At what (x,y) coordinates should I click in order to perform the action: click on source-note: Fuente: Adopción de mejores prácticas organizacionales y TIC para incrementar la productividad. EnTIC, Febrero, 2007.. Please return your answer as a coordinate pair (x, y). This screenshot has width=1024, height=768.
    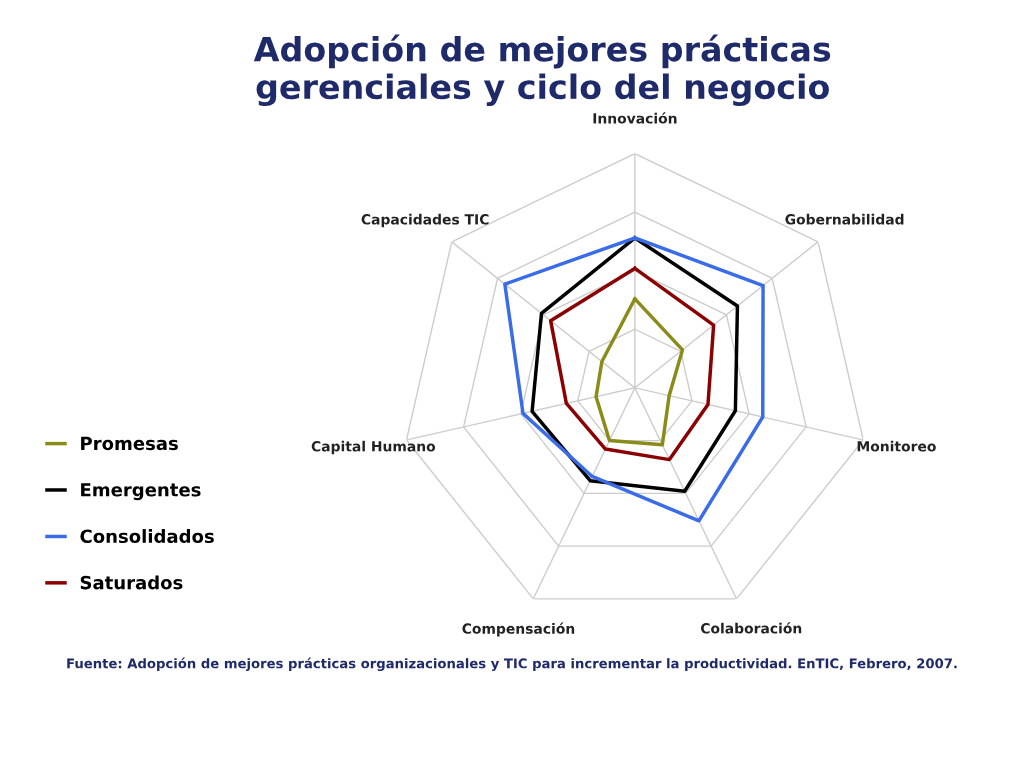
    Looking at the image, I should click on (512, 664).